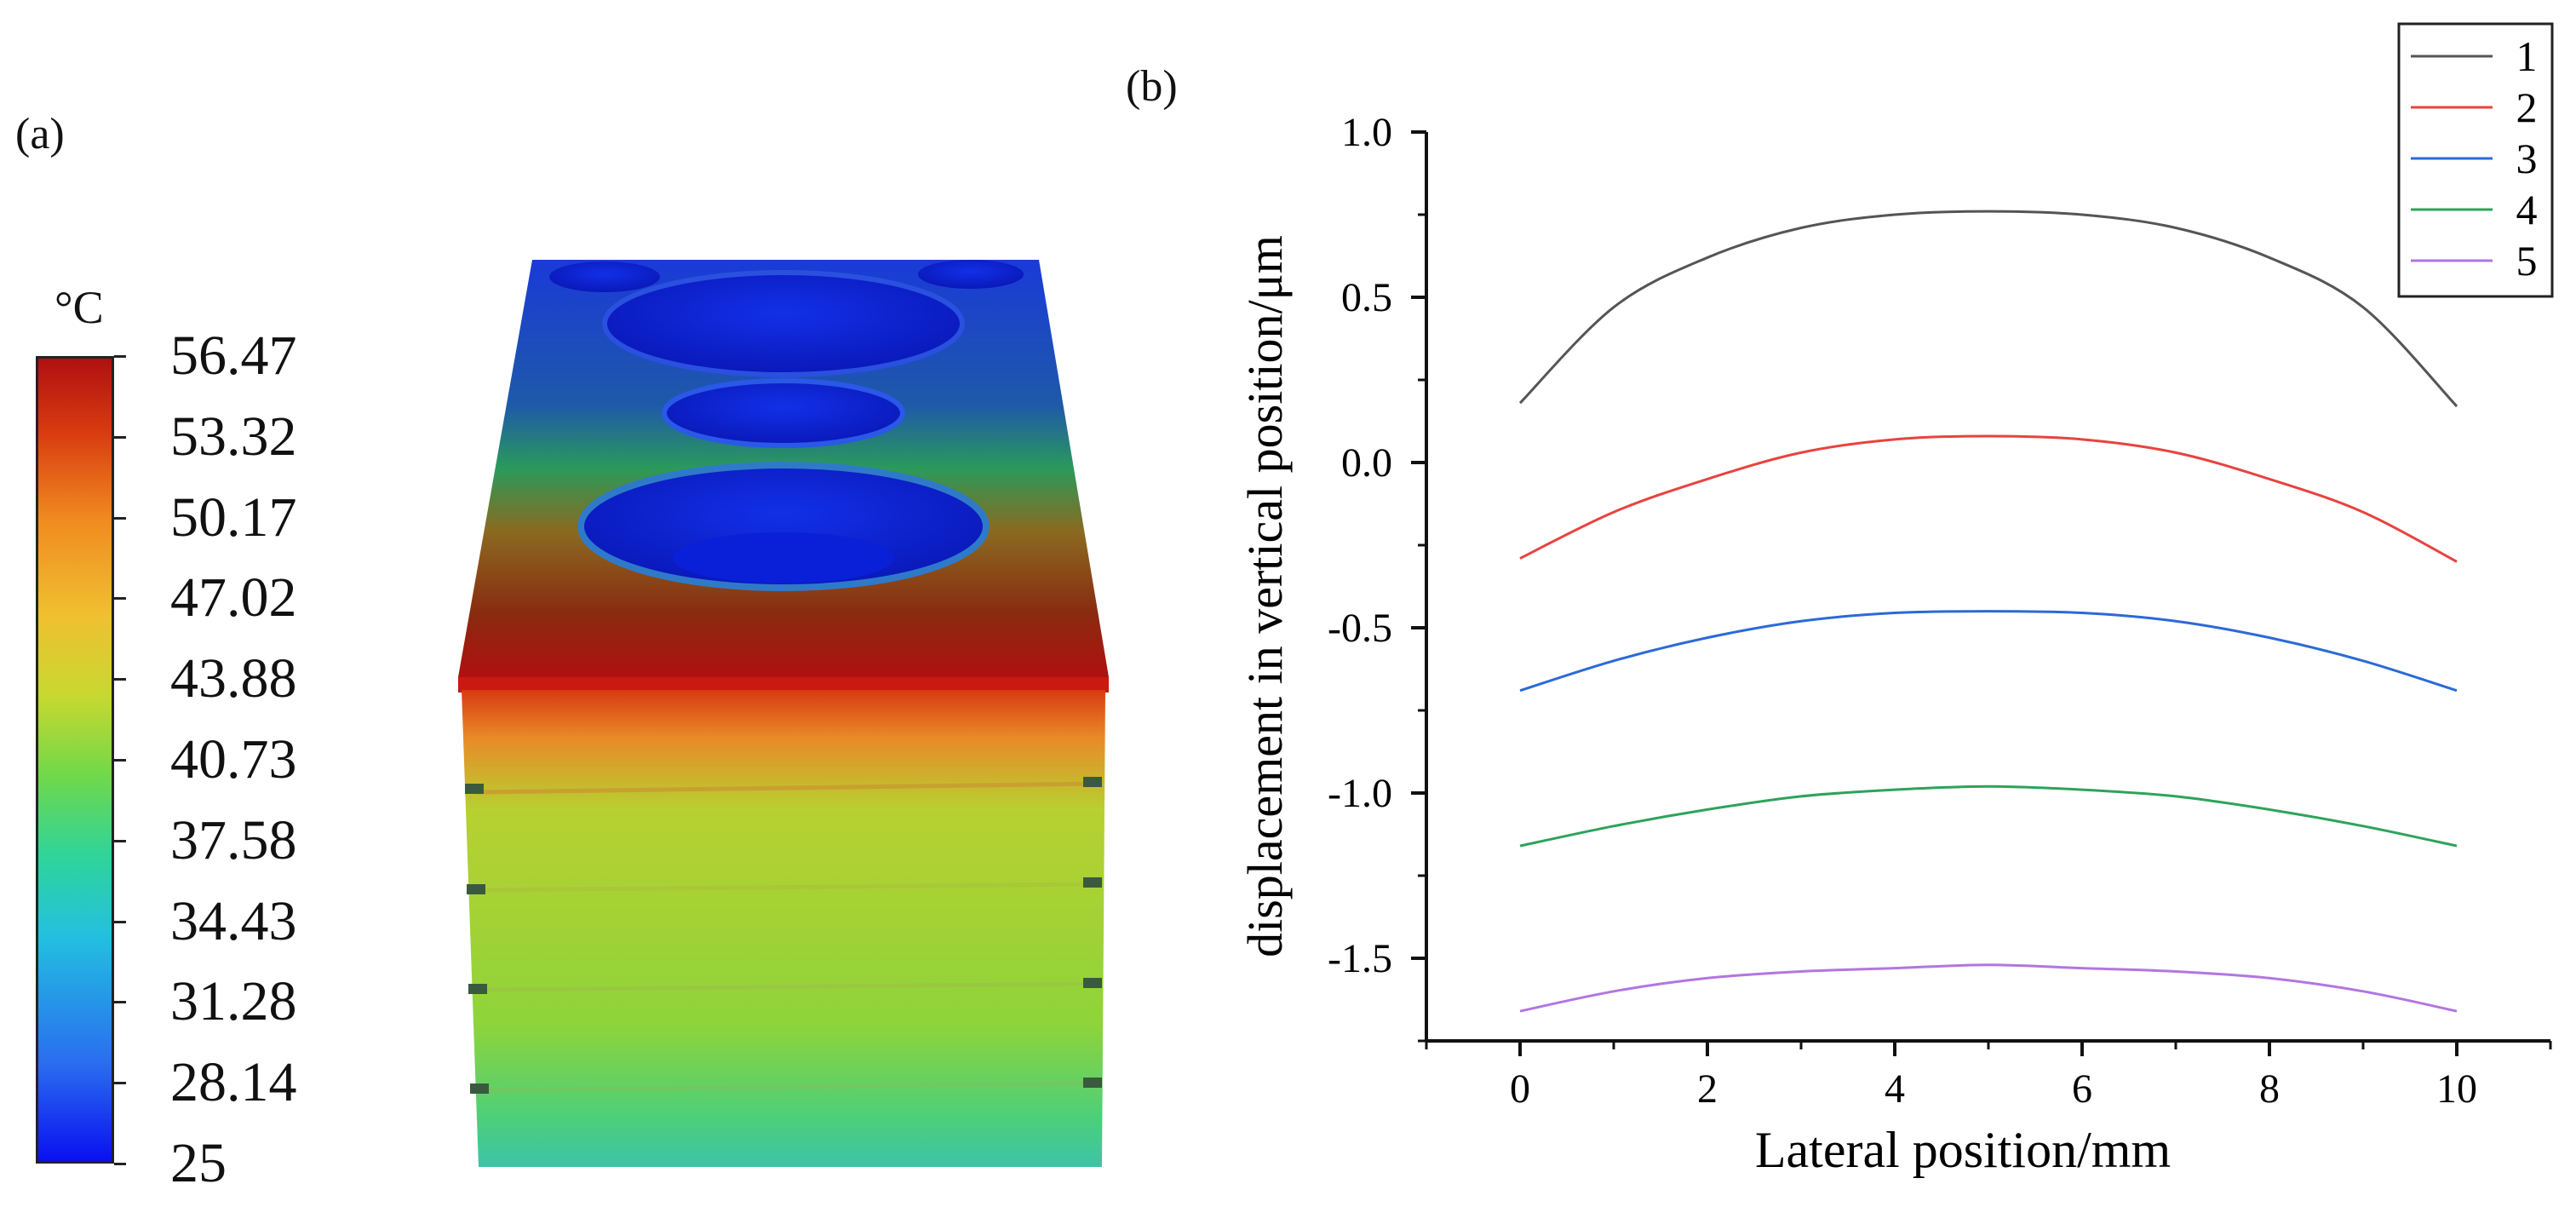  I want to click on colorbar-tick-label: 50.17, so click(233, 517).